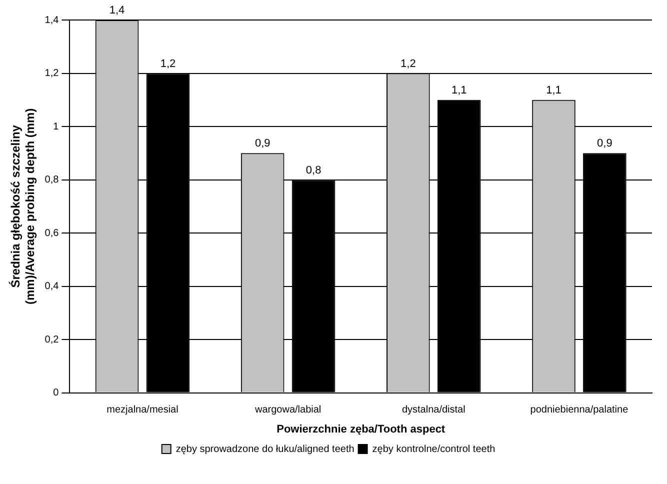 The image size is (667, 484). Describe the element at coordinates (52, 74) in the screenshot. I see `y-tick-label: 1,2` at that location.